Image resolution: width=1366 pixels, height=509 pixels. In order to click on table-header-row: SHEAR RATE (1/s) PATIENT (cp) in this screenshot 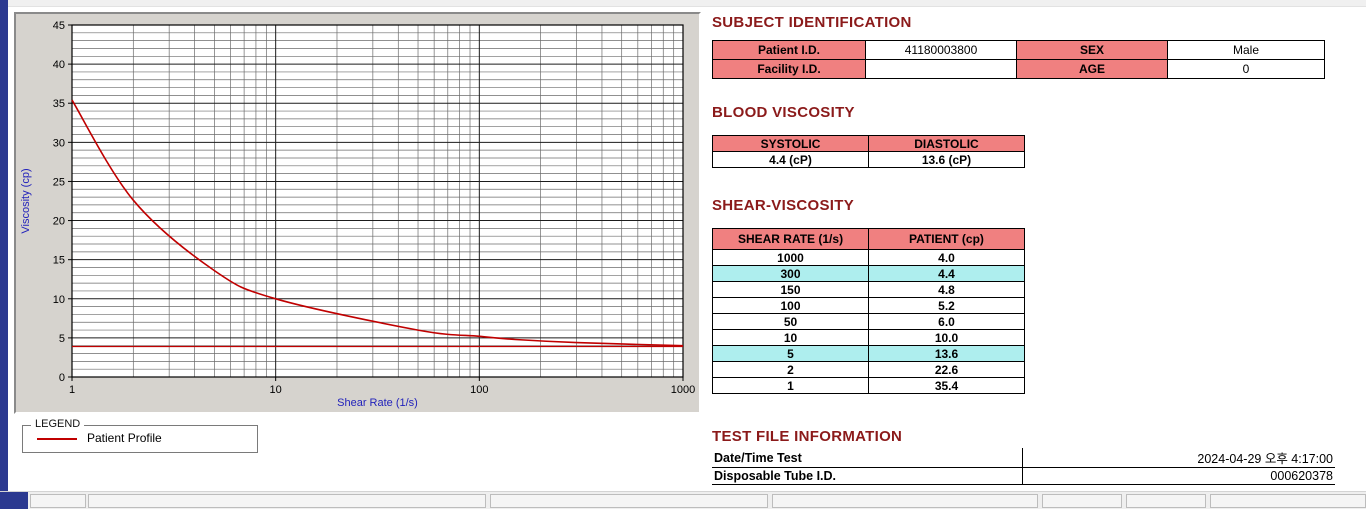, I will do `click(868, 239)`.